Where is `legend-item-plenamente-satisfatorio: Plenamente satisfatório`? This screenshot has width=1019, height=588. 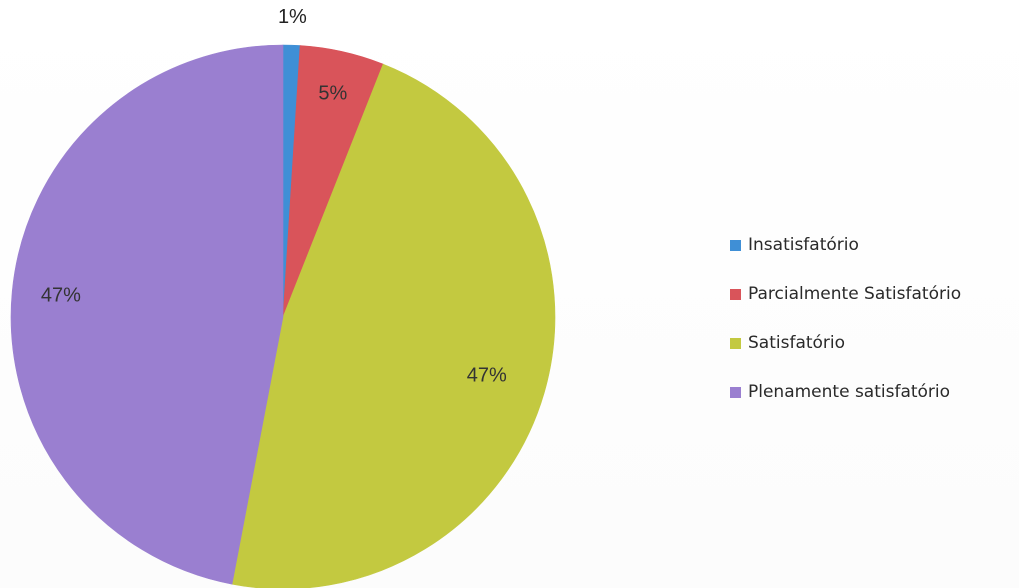 legend-item-plenamente-satisfatorio: Plenamente satisfatório is located at coordinates (845, 392).